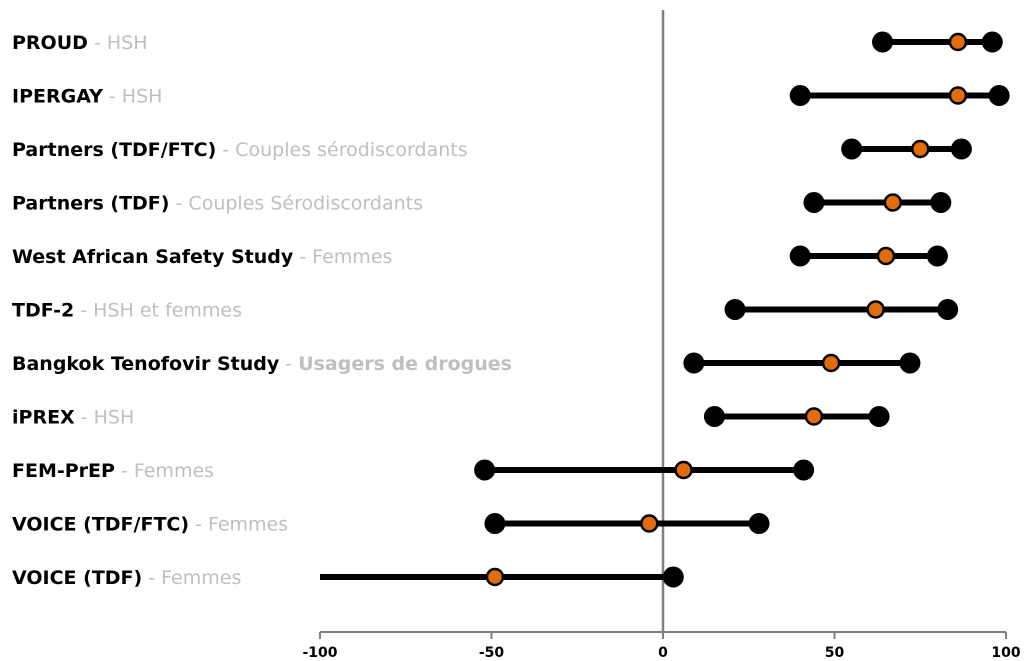  Describe the element at coordinates (90, 204) in the screenshot. I see `study-name: Partners (TDF)` at that location.